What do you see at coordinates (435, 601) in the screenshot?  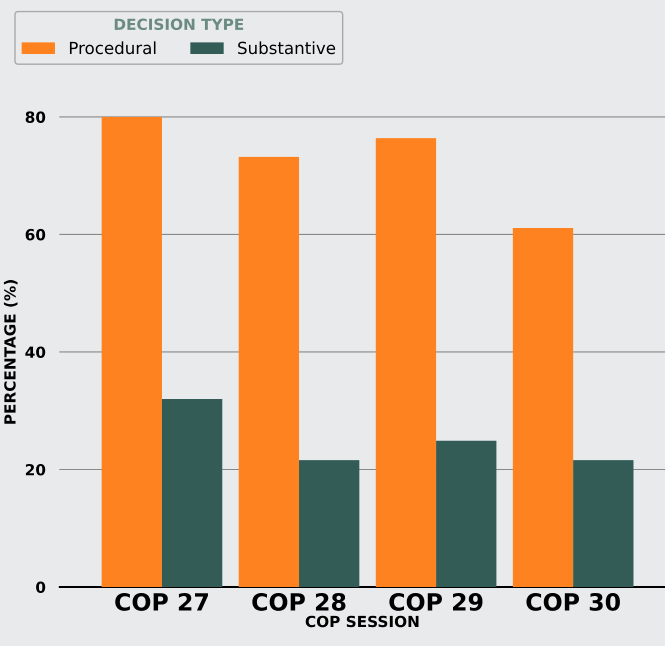 I see `x-tick-label: COP 29` at bounding box center [435, 601].